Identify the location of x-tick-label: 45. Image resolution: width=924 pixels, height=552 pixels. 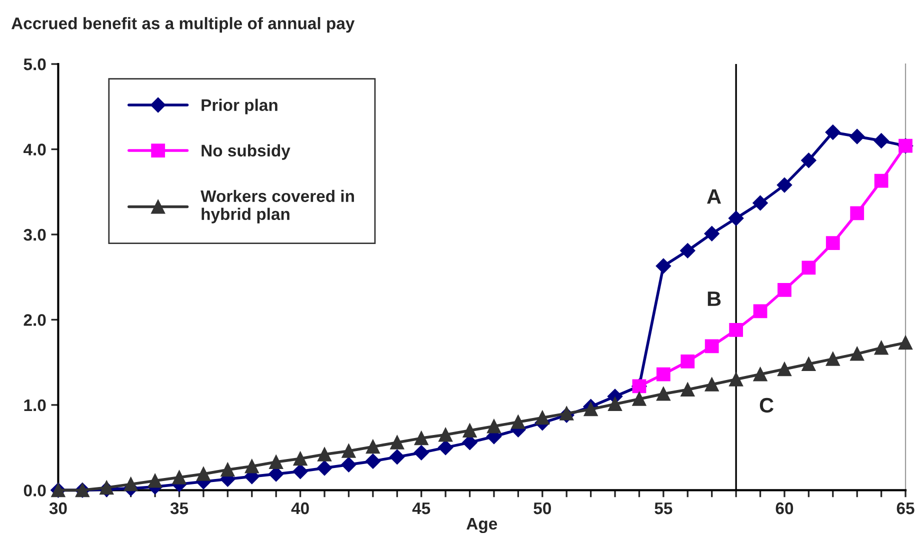
(421, 508).